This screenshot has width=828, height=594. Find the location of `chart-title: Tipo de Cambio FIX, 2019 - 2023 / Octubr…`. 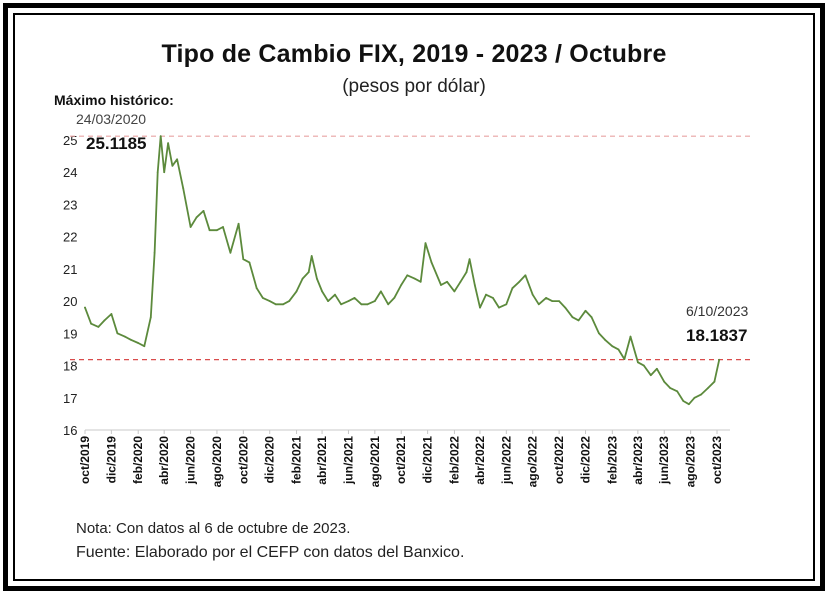

chart-title: Tipo de Cambio FIX, 2019 - 2023 / Octubr… is located at coordinates (414, 54).